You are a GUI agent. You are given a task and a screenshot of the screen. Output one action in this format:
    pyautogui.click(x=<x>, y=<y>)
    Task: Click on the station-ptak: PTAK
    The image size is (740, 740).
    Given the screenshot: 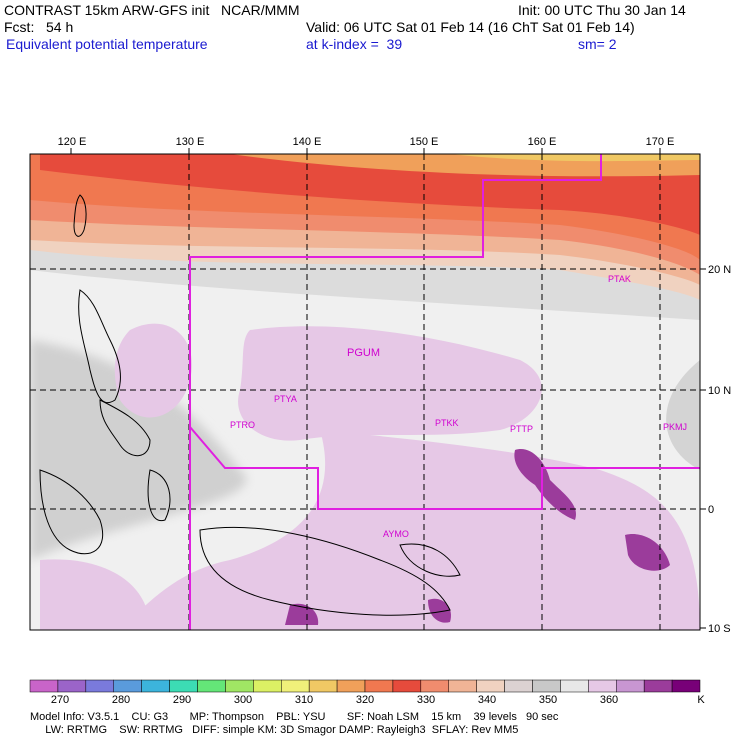 What is the action you would take?
    pyautogui.click(x=619, y=279)
    